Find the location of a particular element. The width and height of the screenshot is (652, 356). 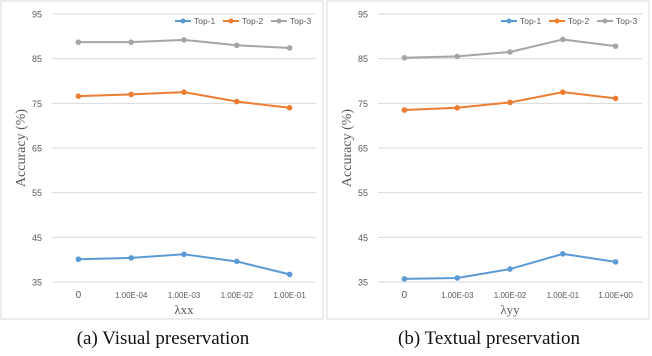

caption-visual: (a) Visual preservation is located at coordinates (163, 338).